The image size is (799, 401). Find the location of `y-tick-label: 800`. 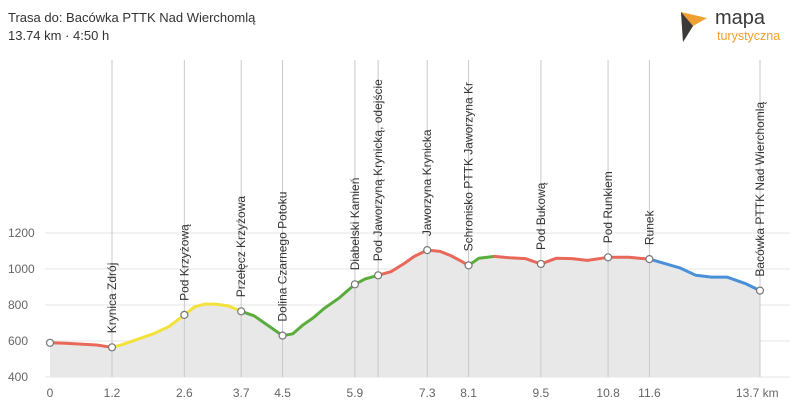

y-tick-label: 800 is located at coordinates (18, 305).